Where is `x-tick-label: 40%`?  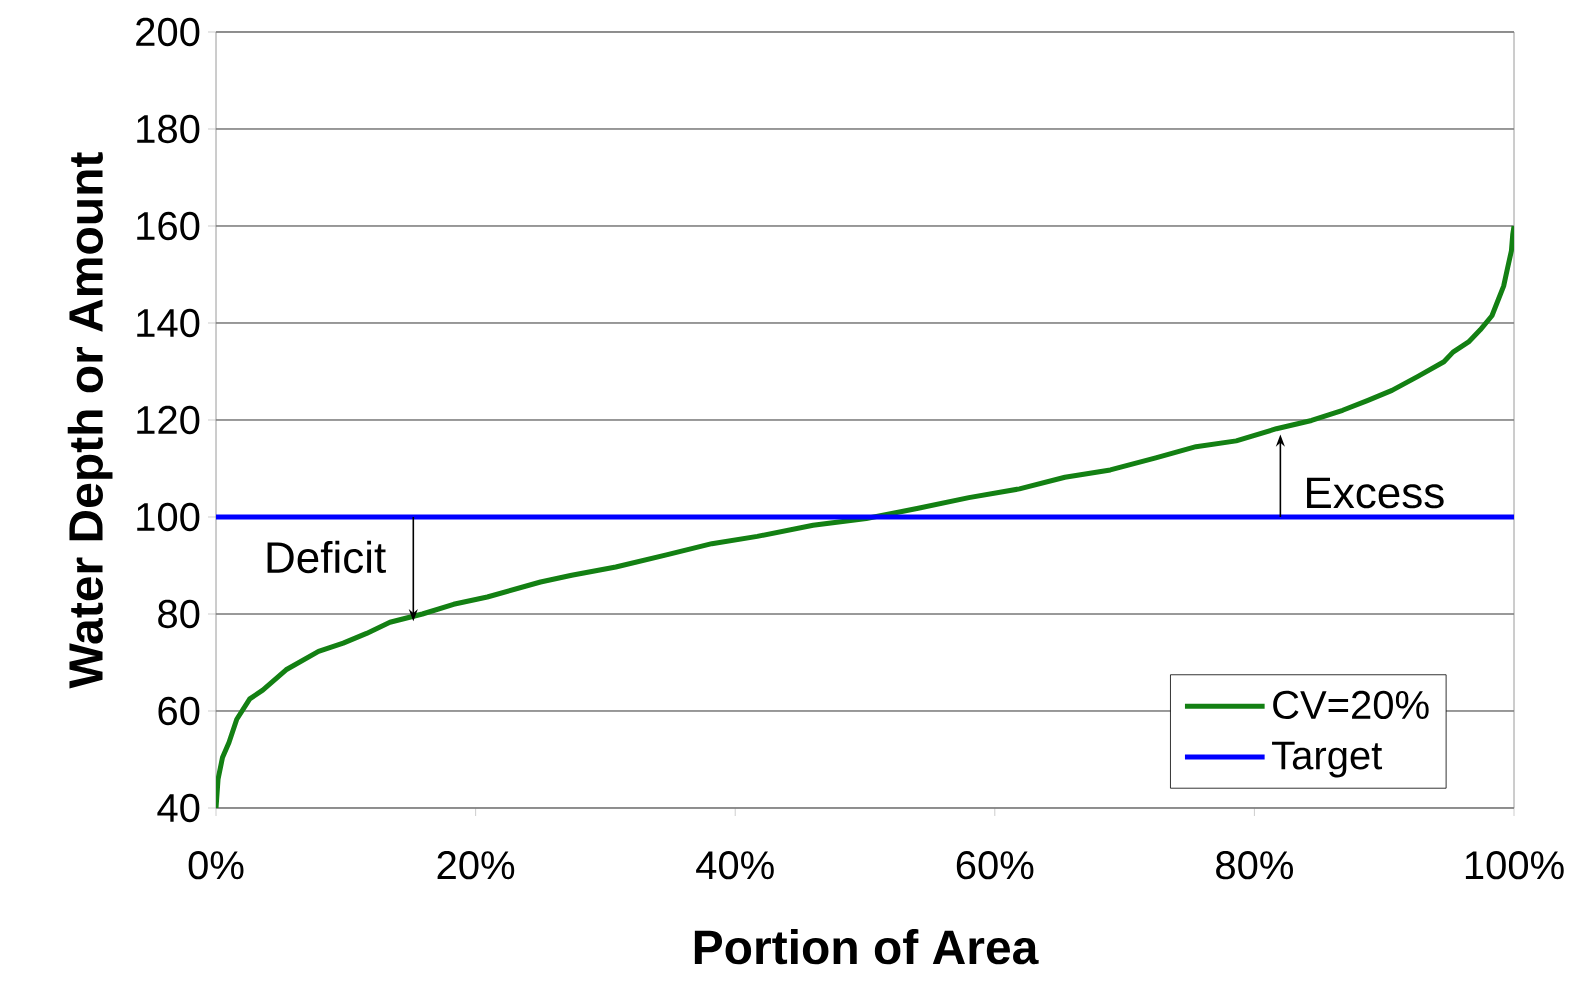 x-tick-label: 40% is located at coordinates (735, 865).